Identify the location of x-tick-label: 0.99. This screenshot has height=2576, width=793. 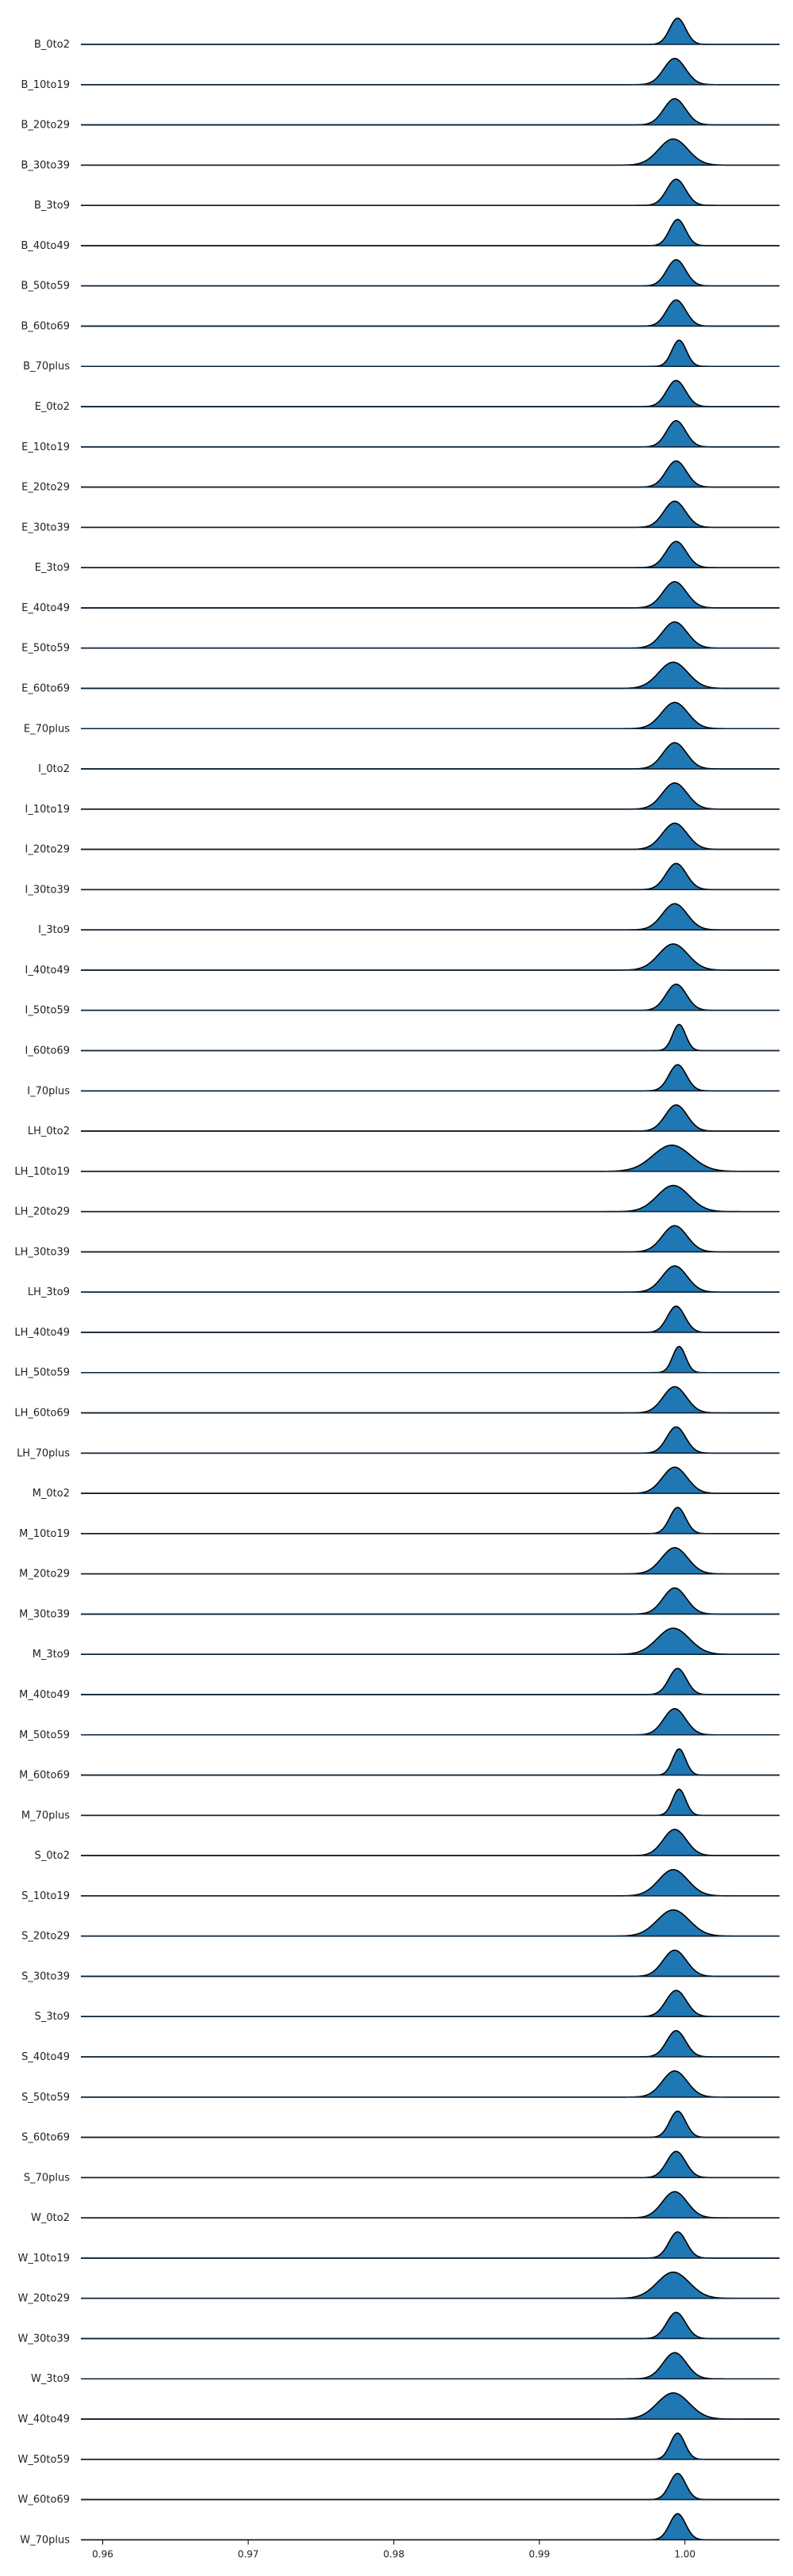
(539, 2553).